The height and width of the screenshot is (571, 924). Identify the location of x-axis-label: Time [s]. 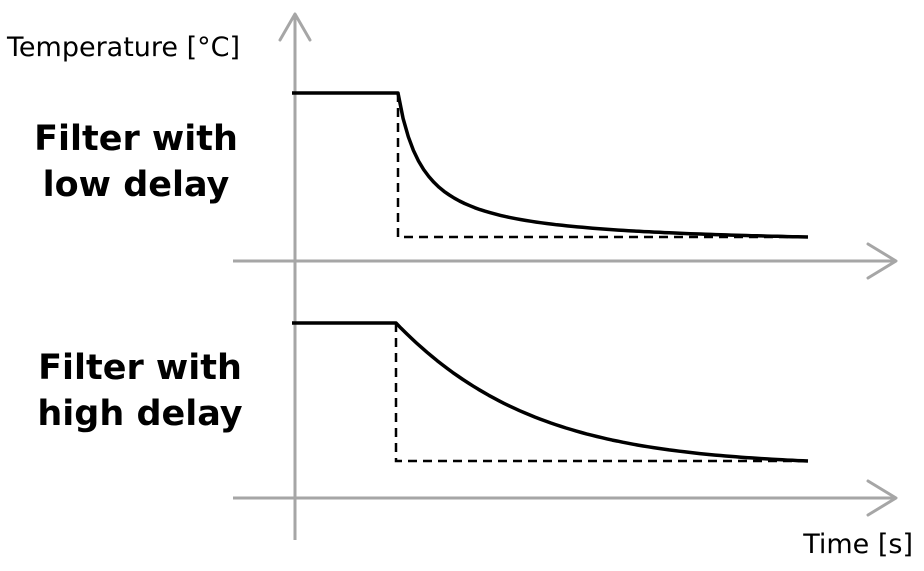
(857, 544).